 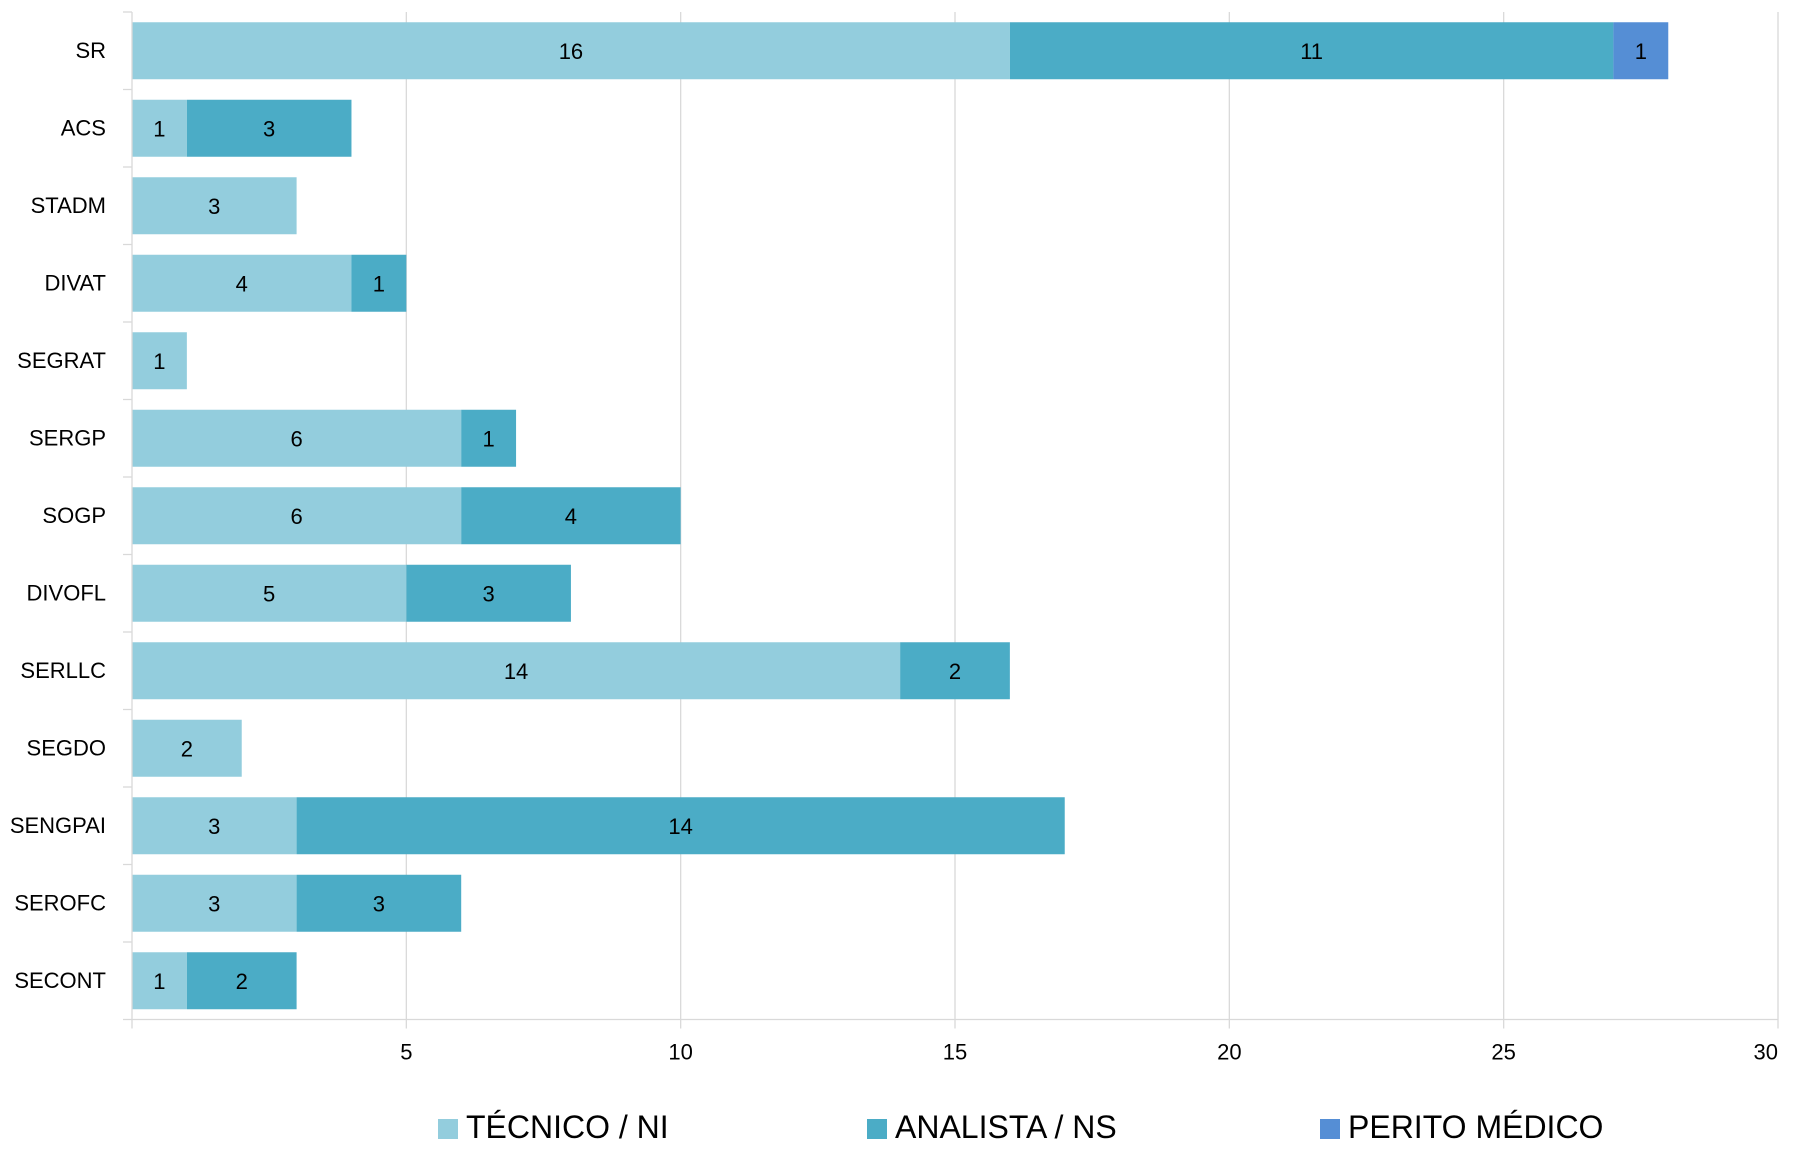 I want to click on category-label: SEROFC, so click(x=60, y=902).